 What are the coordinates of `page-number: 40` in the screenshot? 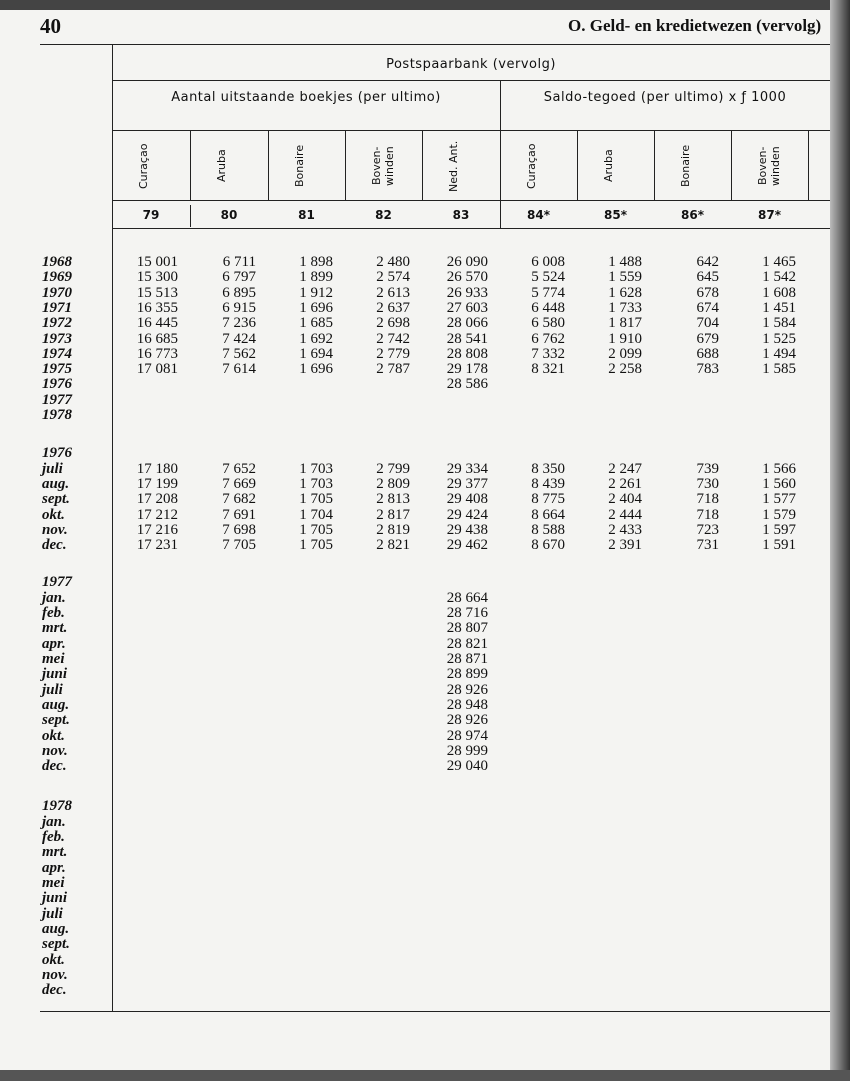 It's located at (50, 26).